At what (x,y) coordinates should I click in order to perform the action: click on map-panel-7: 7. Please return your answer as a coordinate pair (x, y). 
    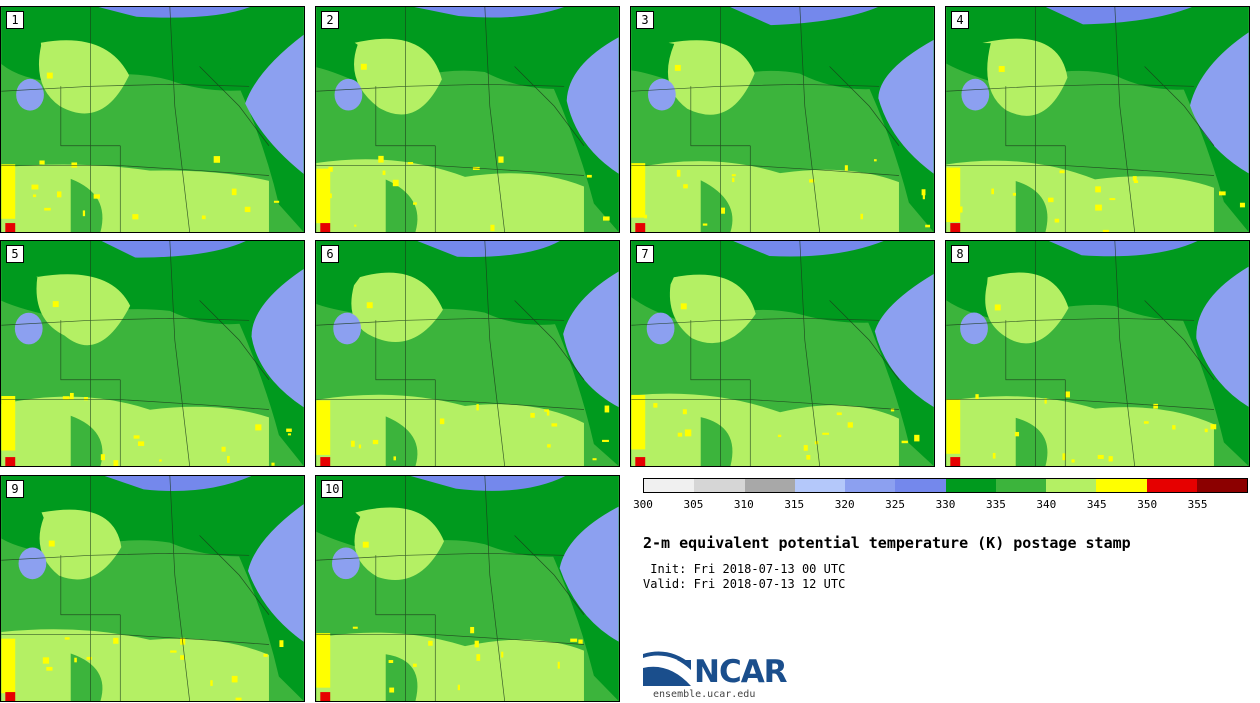
    Looking at the image, I should click on (782, 353).